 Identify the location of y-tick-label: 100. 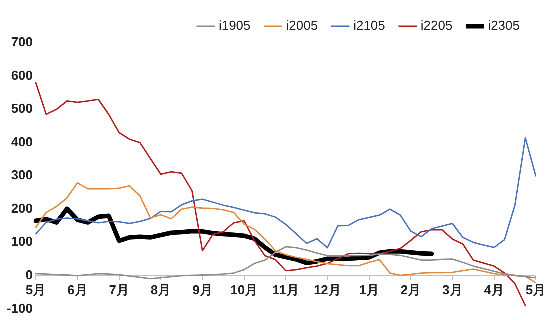
(22, 242).